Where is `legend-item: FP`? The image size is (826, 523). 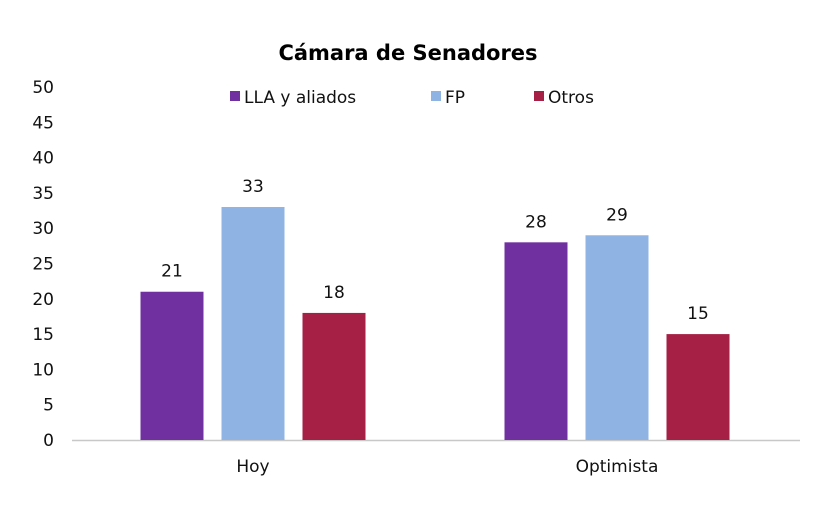 legend-item: FP is located at coordinates (448, 98).